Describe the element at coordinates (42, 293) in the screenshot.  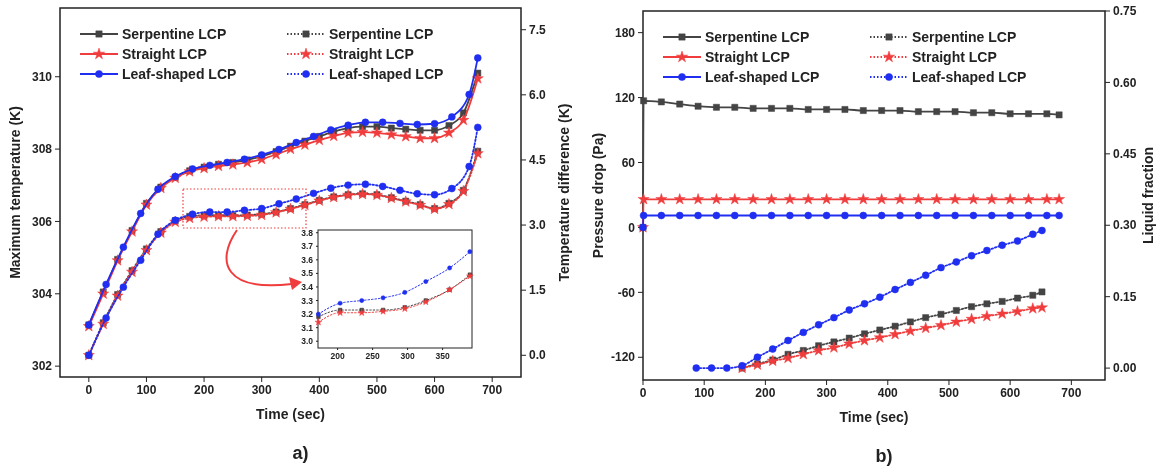
I see `y-tick-label: 304` at that location.